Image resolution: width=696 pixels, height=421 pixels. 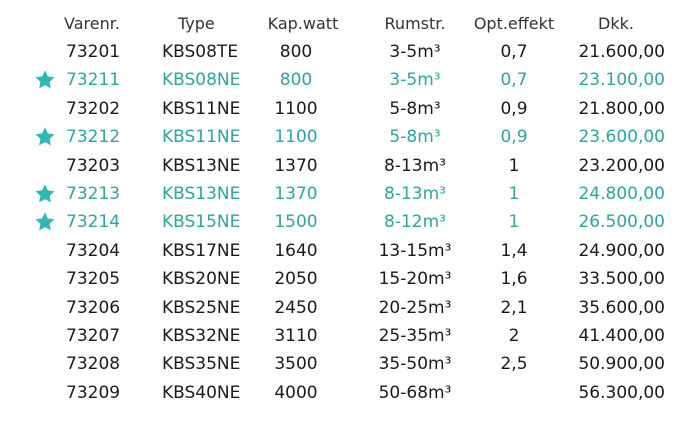 I want to click on cell-type: KBS25NE, so click(x=201, y=307).